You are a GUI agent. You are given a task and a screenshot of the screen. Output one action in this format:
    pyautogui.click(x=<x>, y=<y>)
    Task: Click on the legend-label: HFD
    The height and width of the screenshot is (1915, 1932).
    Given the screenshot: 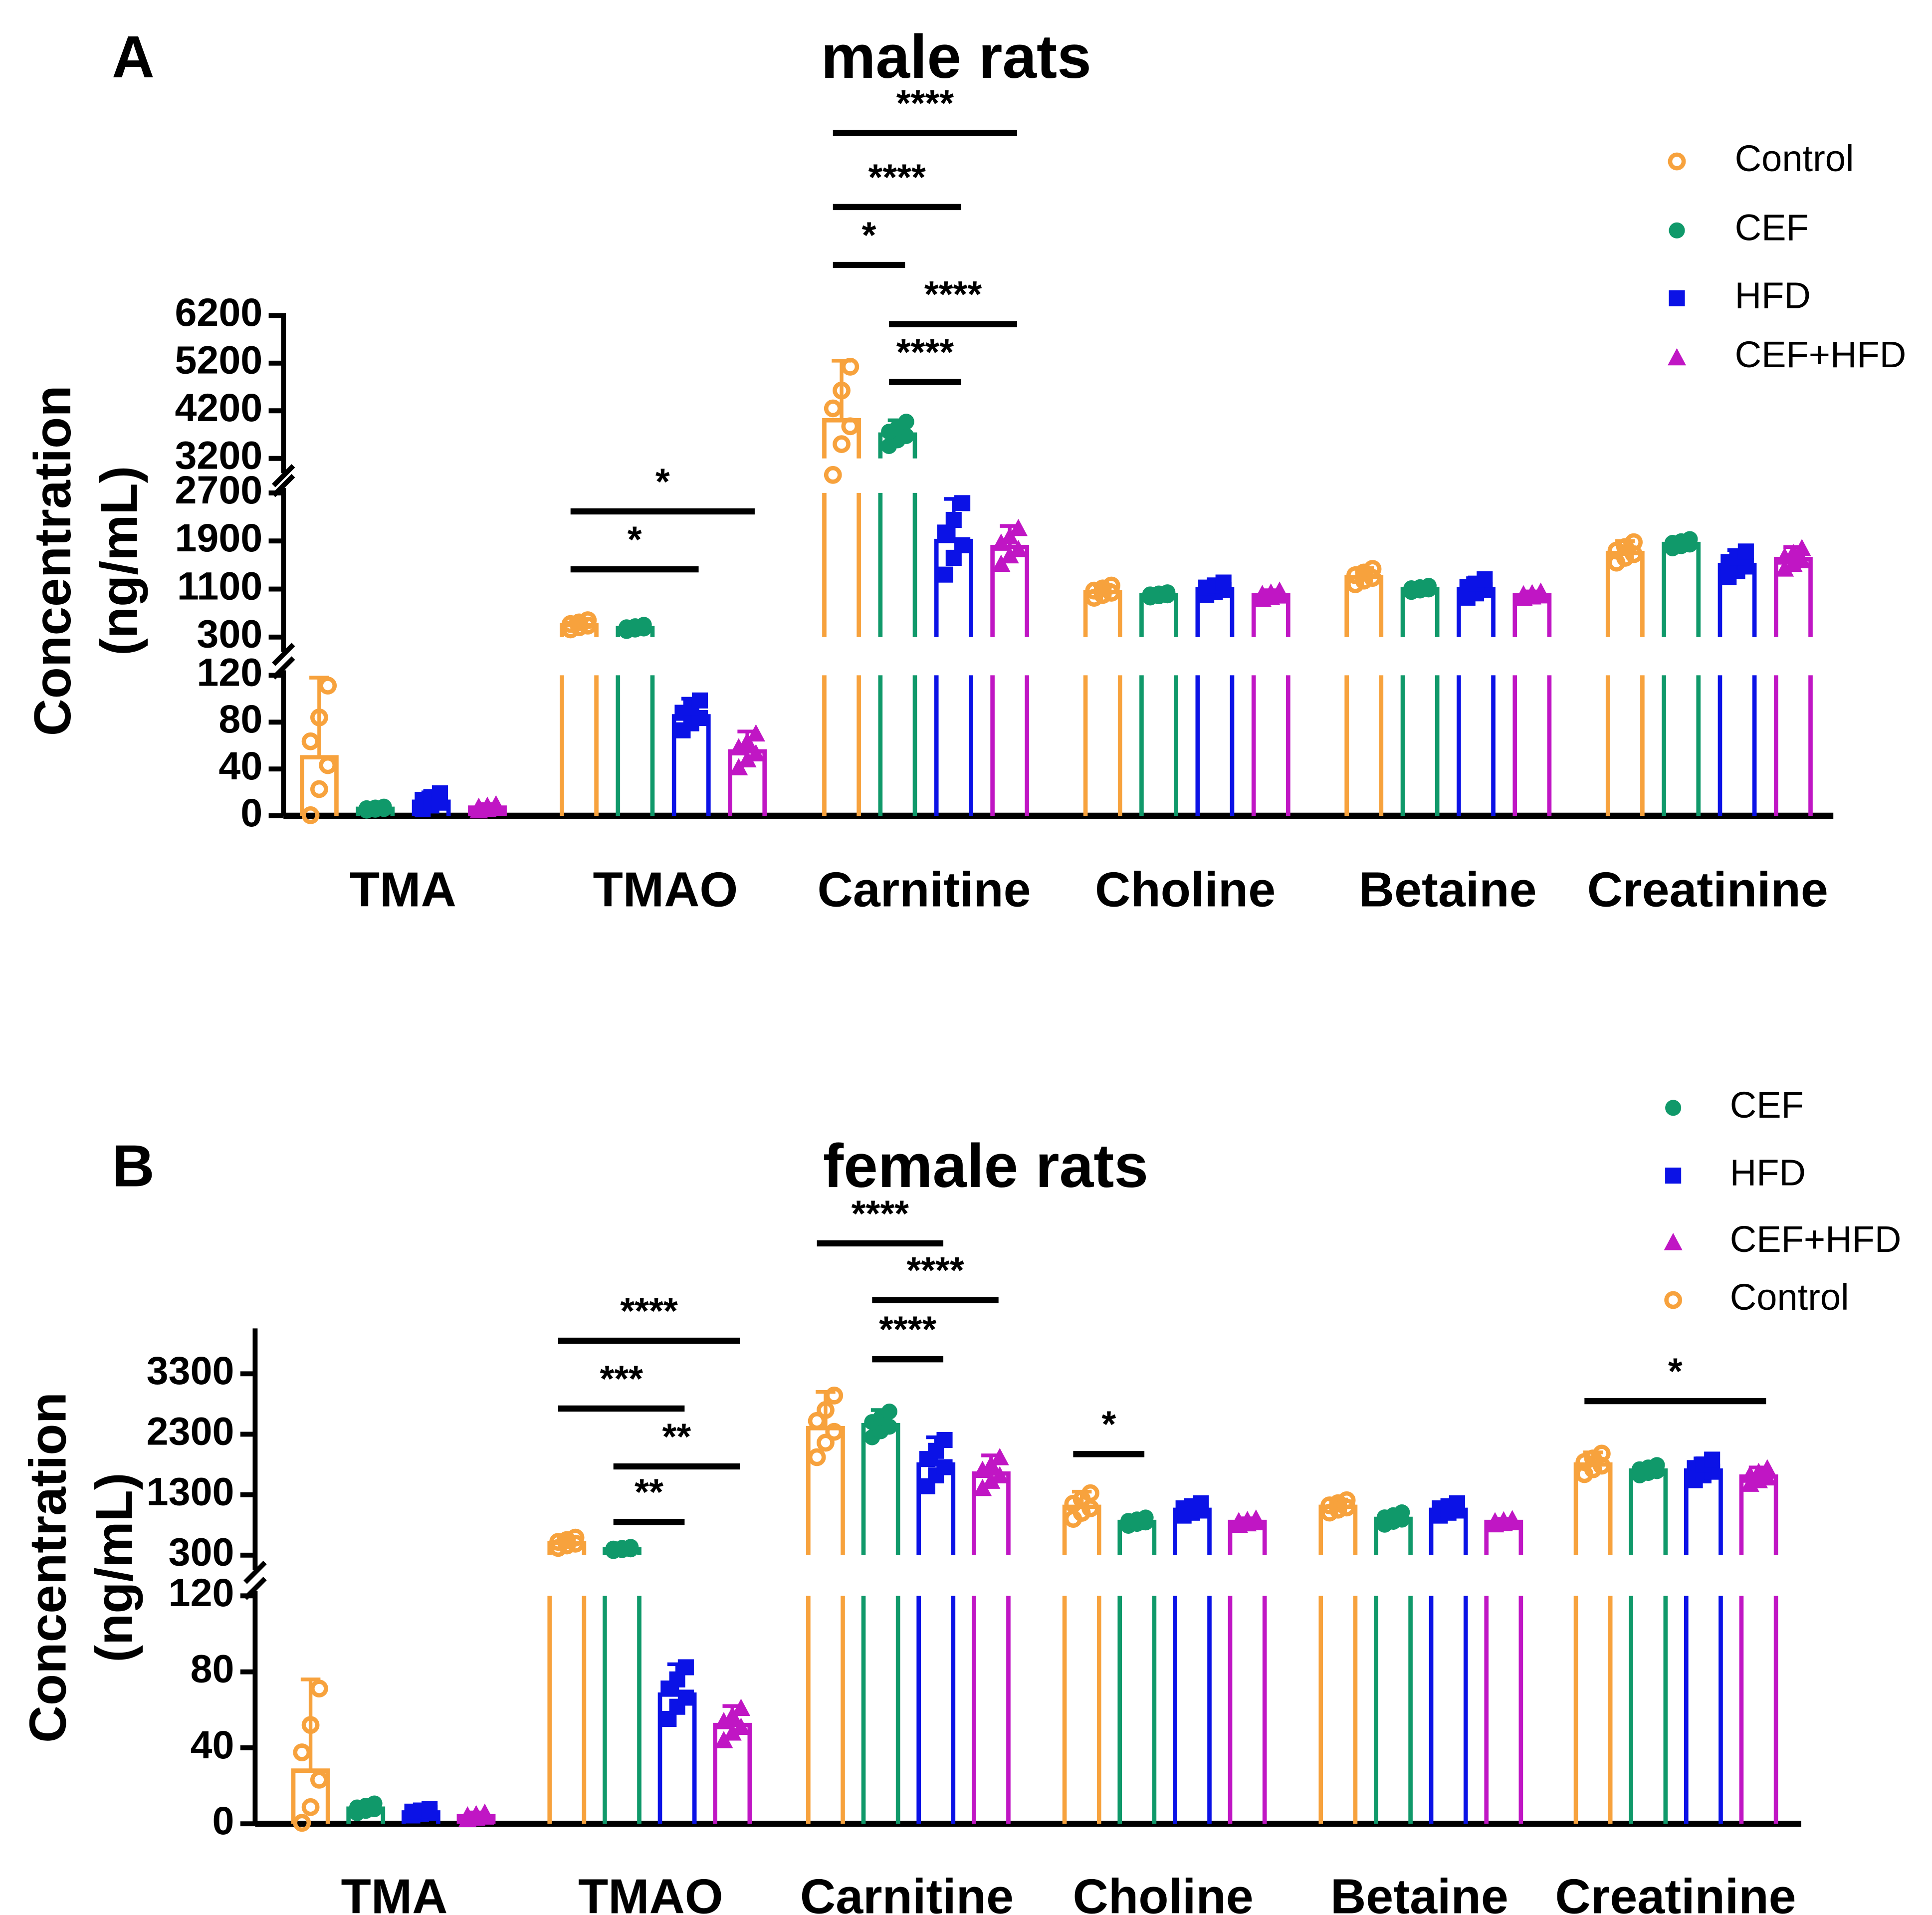 What is the action you would take?
    pyautogui.click(x=1768, y=1173)
    